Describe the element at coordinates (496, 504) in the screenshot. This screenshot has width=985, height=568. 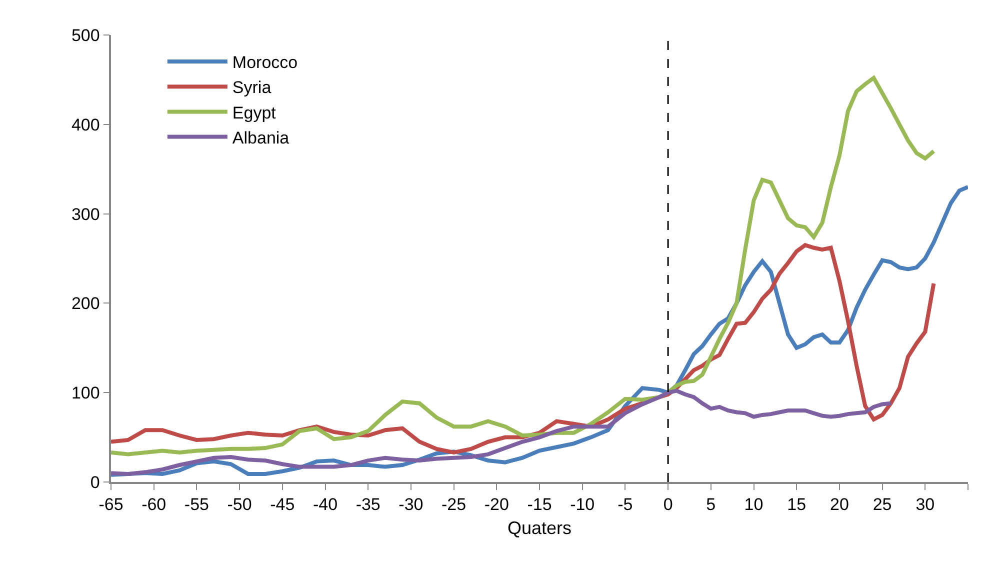
I see `x-tick-label: -20` at that location.